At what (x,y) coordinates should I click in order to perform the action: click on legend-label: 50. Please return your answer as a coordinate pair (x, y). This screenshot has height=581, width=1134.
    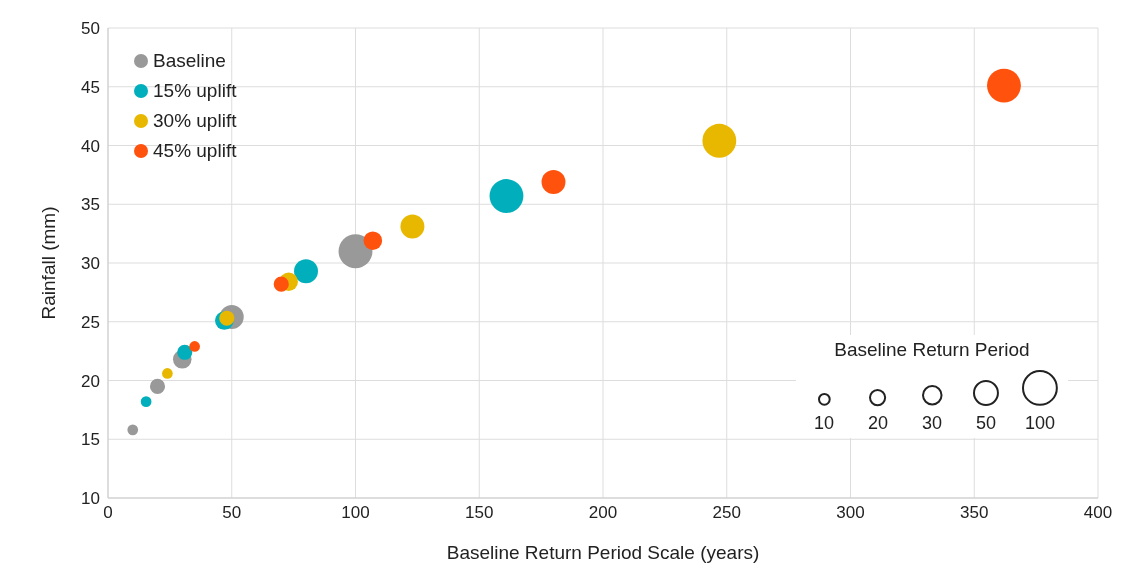
    Looking at the image, I should click on (986, 423).